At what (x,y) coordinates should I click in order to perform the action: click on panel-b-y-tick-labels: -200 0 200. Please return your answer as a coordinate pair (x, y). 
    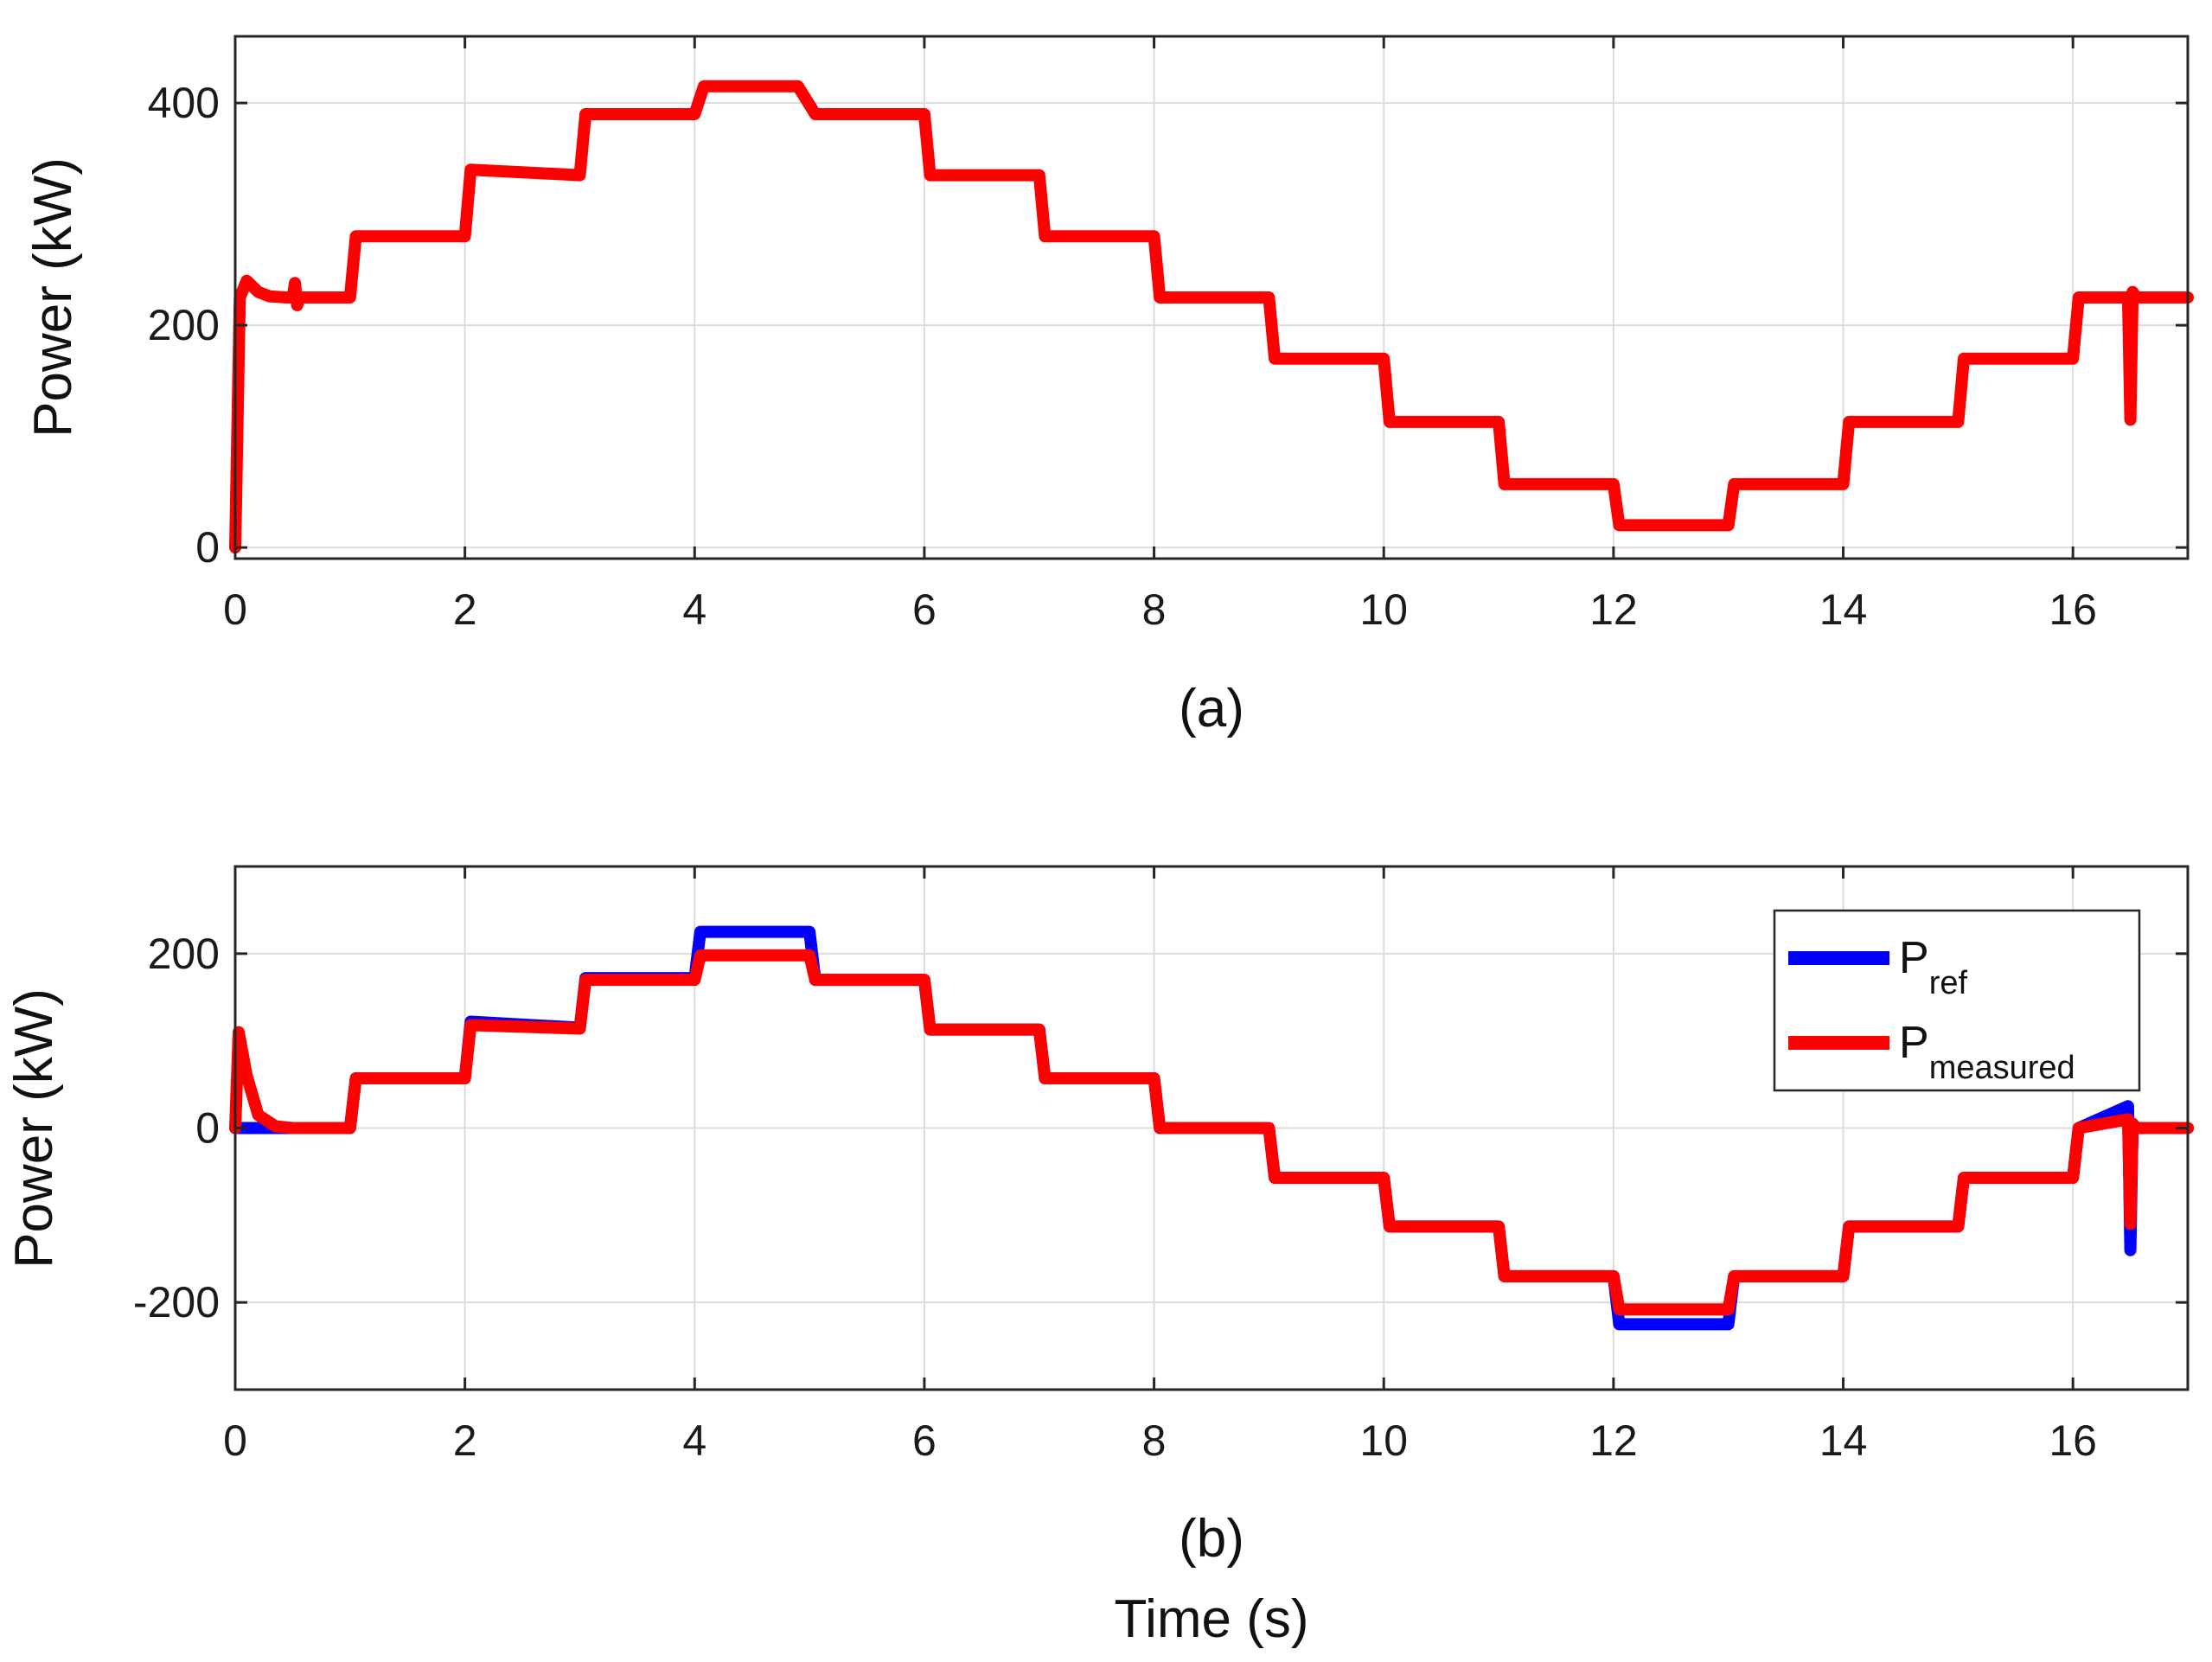
    Looking at the image, I should click on (176, 1128).